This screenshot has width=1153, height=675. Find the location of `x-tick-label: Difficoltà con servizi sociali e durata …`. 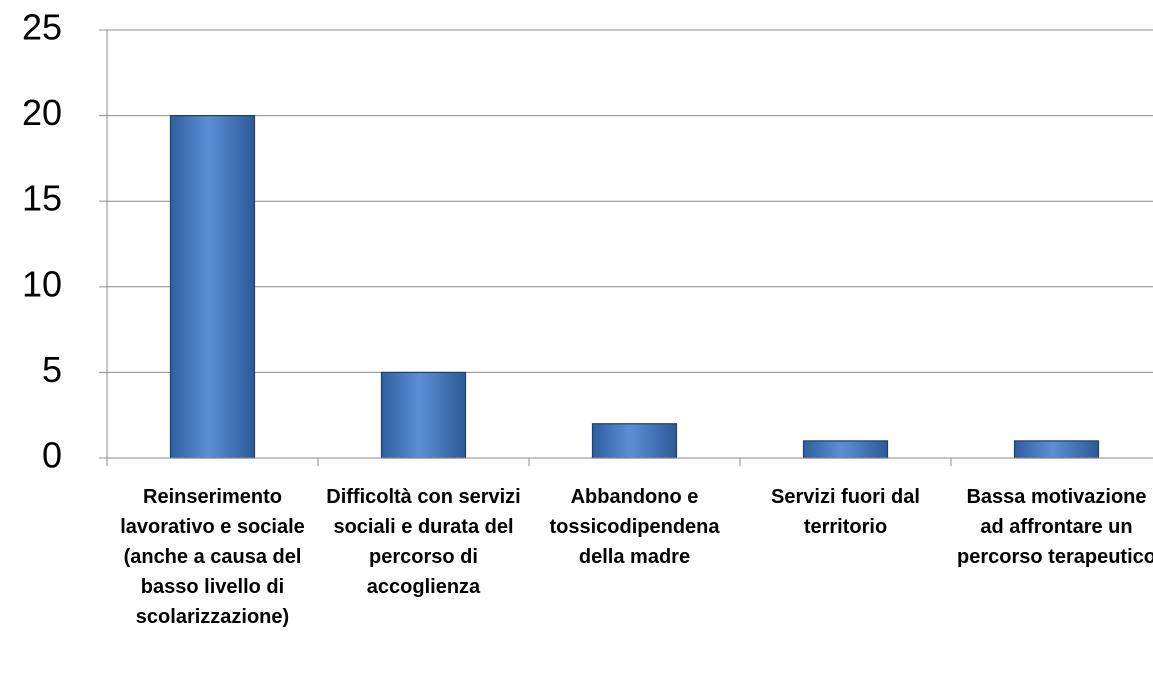

x-tick-label: Difficoltà con servizi sociali e durata … is located at coordinates (423, 542).